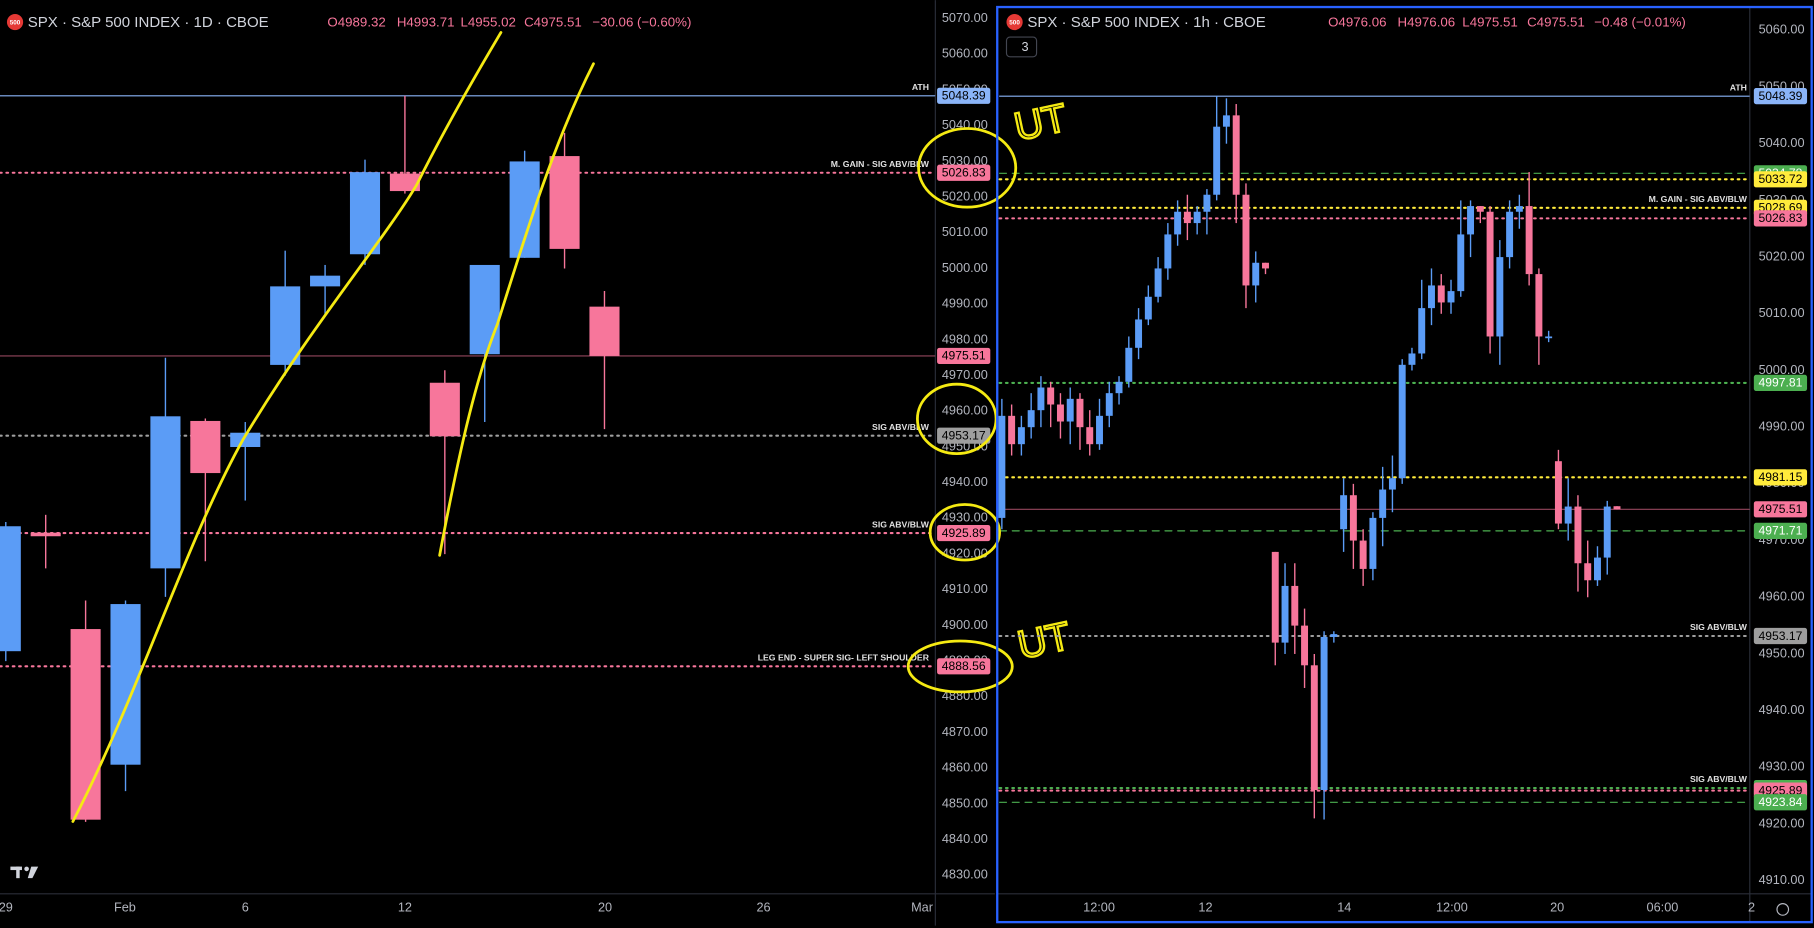  What do you see at coordinates (965, 767) in the screenshot?
I see `y-tick-label: 4860.00` at bounding box center [965, 767].